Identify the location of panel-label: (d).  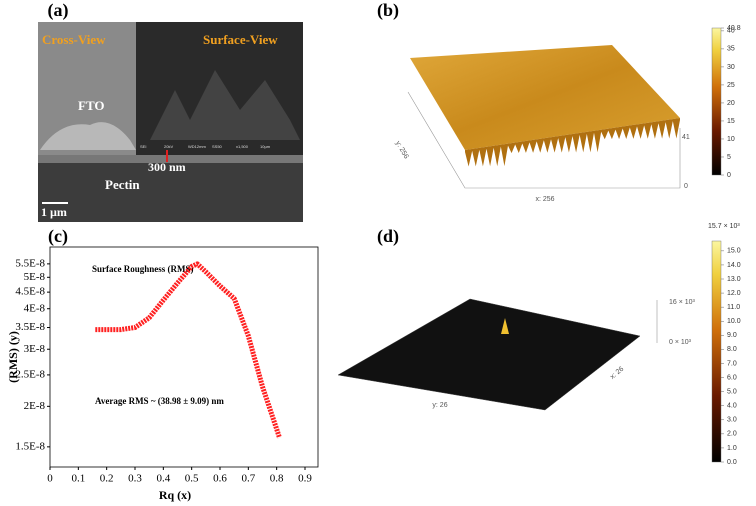
(388, 236).